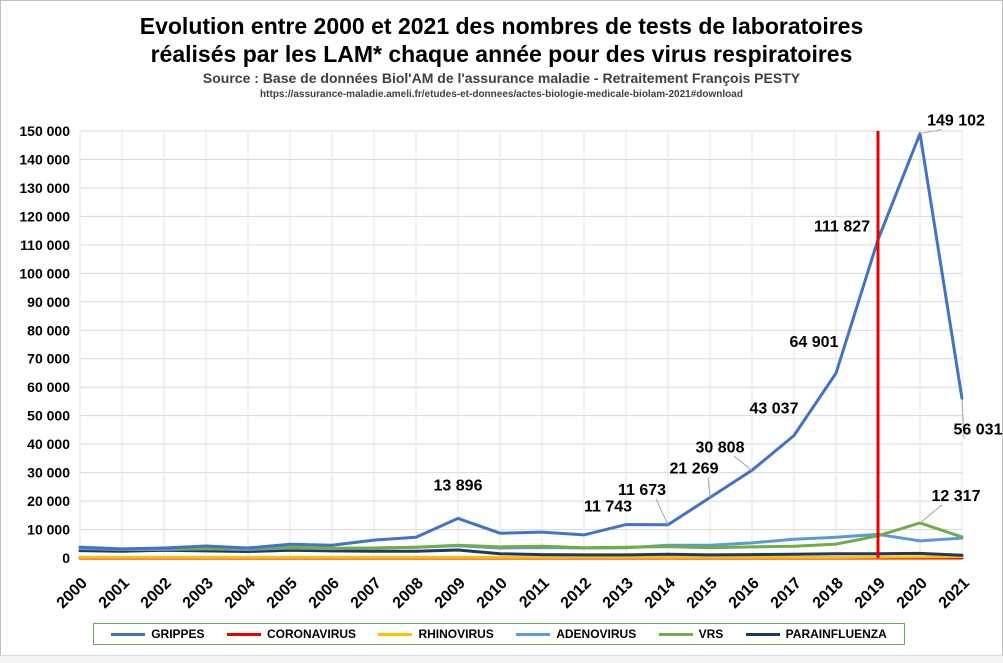 This screenshot has height=663, width=1003. Describe the element at coordinates (660, 593) in the screenshot. I see `x-tick-label: 2014` at that location.